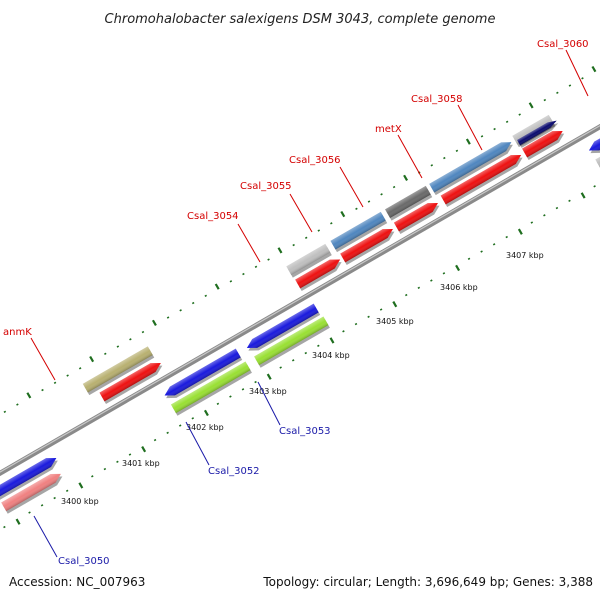 The image size is (600, 600). Describe the element at coordinates (141, 463) in the screenshot. I see `scale-label-3401: 3401 kbp` at that location.